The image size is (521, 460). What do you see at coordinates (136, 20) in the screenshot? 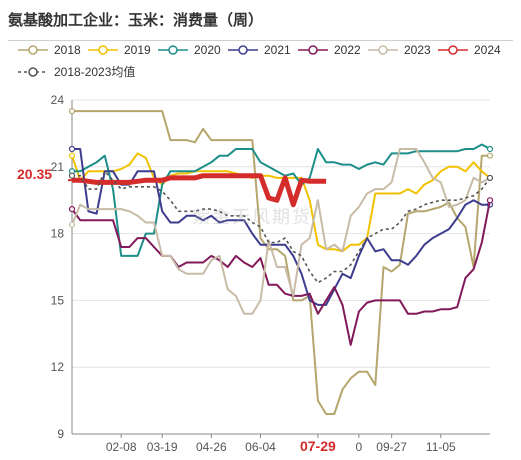
I see `chart-title: 氨基酸加工企业：玉米：消费量（周）` at bounding box center [136, 20].